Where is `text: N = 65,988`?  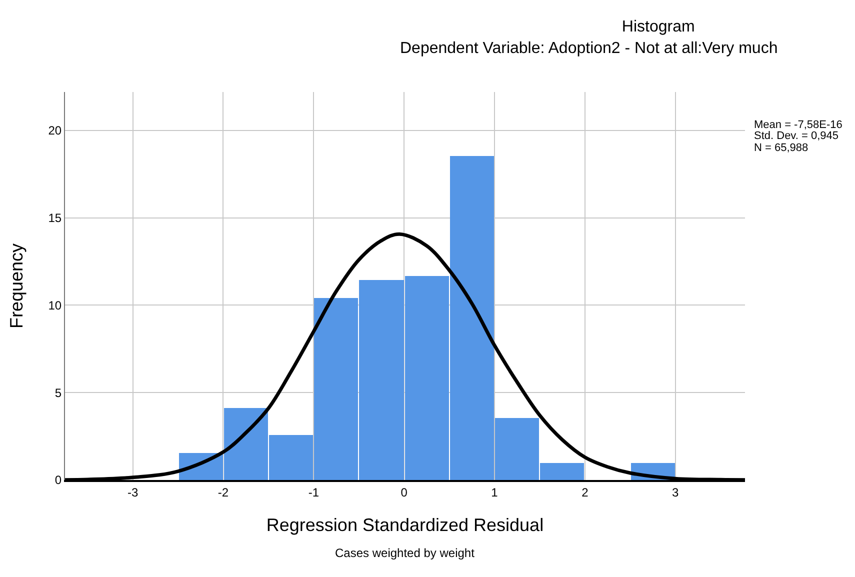 text: N = 65,988 is located at coordinates (781, 148).